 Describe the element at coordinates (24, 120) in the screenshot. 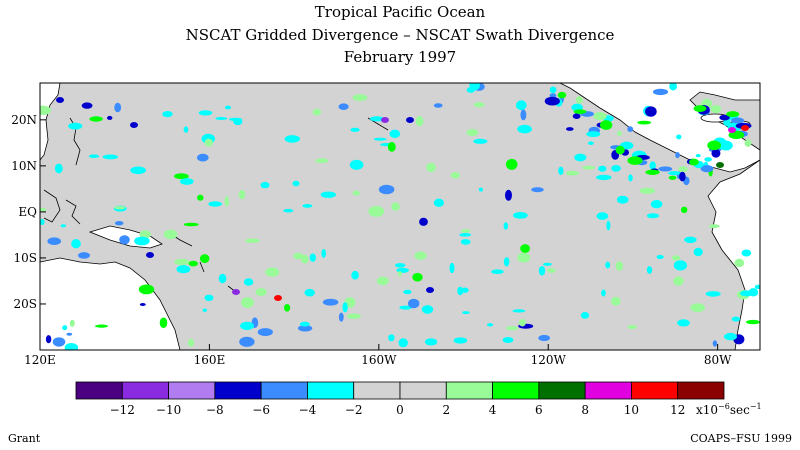

I see `lat-label-0: 20N` at that location.